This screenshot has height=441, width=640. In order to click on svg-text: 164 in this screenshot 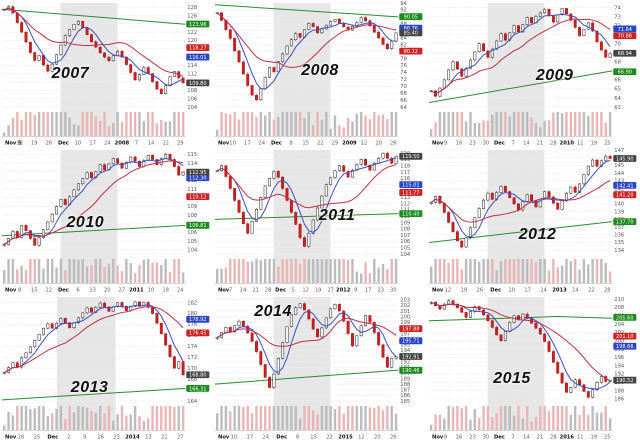, I will do `click(192, 402)`.